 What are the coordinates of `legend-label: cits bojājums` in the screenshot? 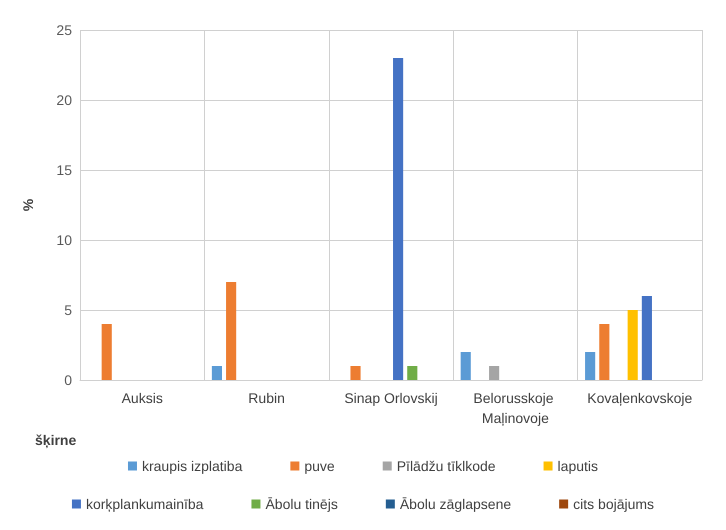 It's located at (613, 504).